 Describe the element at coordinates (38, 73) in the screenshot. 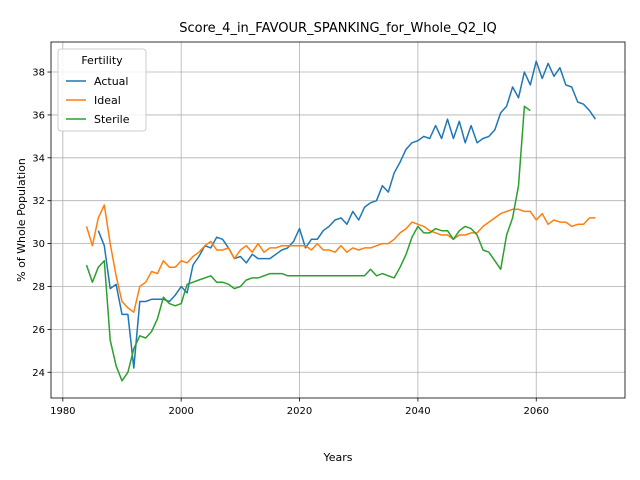

I see `y-tick-label: 38` at that location.